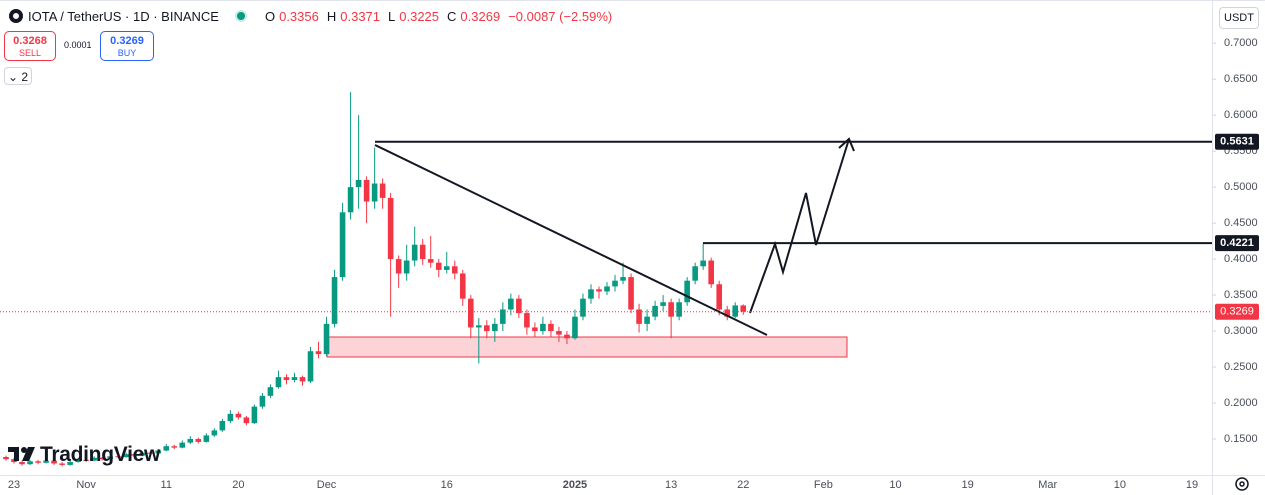  Describe the element at coordinates (480, 16) in the screenshot. I see `ohlc-value: 0.3269` at that location.